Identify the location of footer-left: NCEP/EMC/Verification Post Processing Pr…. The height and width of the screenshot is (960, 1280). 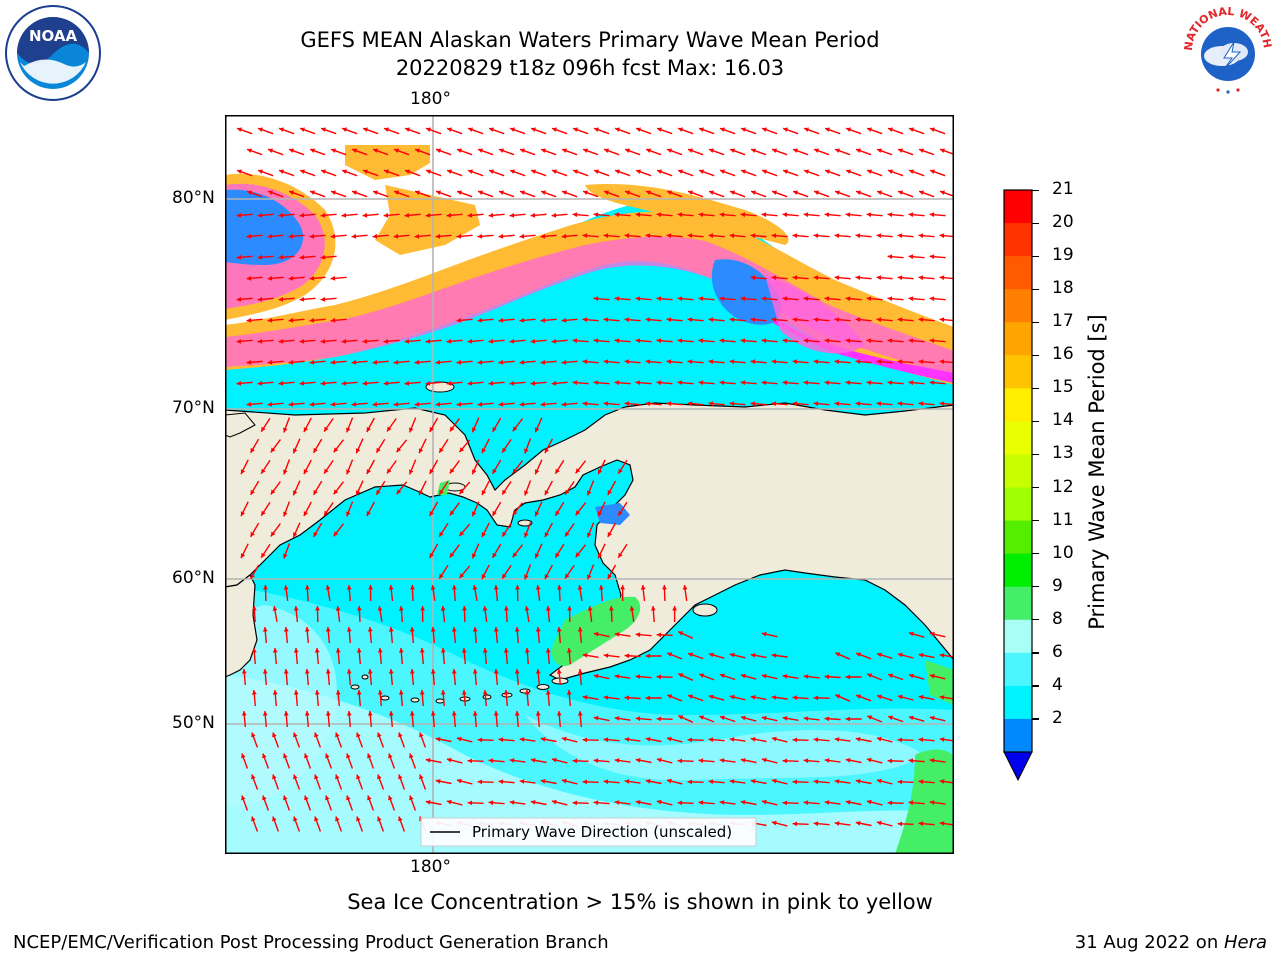
(311, 942).